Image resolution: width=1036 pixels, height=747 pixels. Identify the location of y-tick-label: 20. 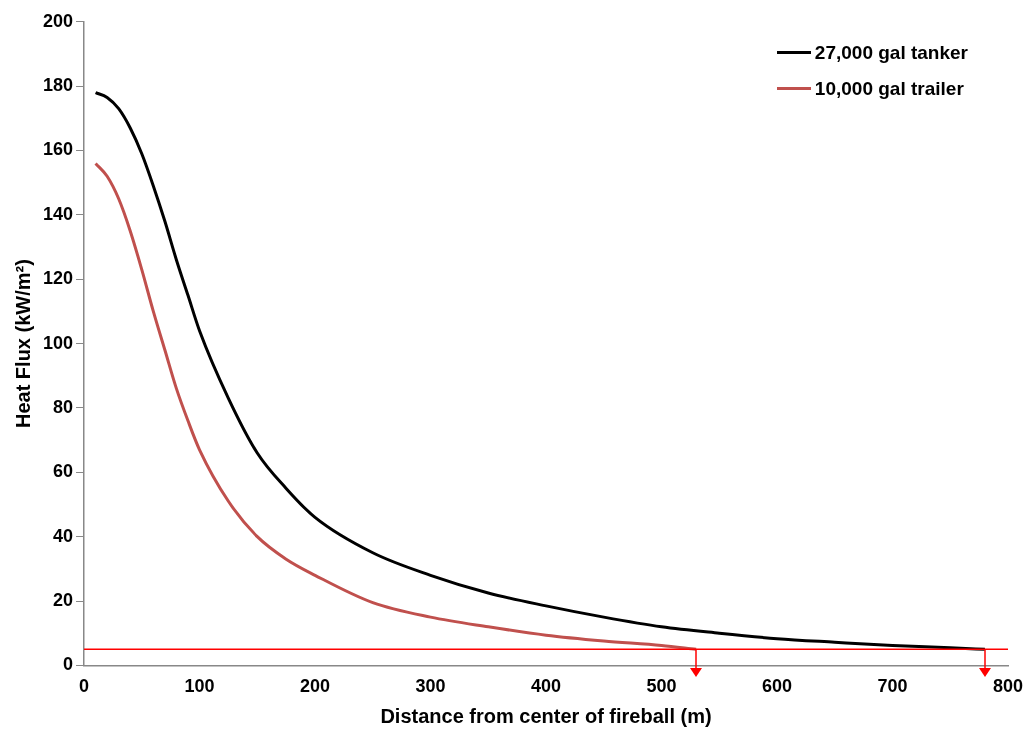
(63, 600).